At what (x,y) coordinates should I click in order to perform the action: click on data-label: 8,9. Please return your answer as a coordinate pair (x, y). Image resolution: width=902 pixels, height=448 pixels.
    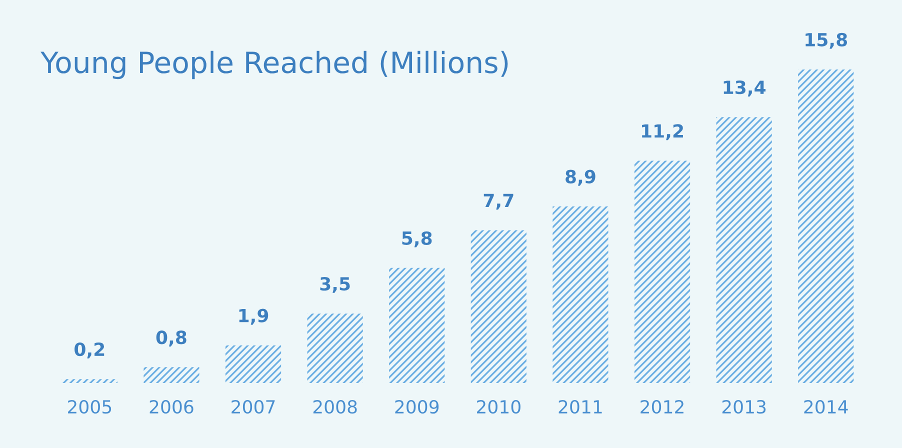
    Looking at the image, I should click on (581, 178).